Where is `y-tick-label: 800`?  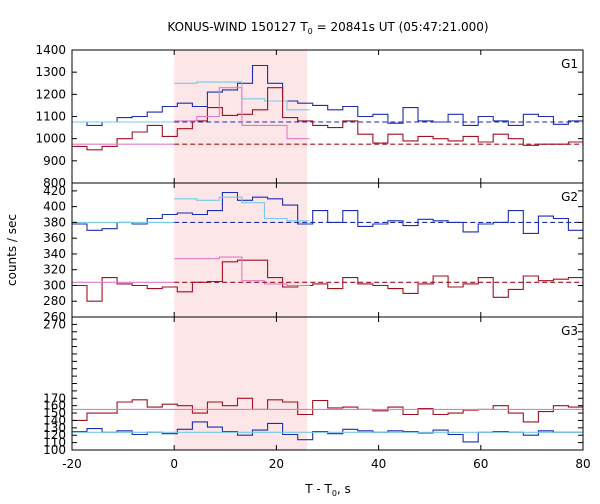 y-tick-label: 800 is located at coordinates (54, 183).